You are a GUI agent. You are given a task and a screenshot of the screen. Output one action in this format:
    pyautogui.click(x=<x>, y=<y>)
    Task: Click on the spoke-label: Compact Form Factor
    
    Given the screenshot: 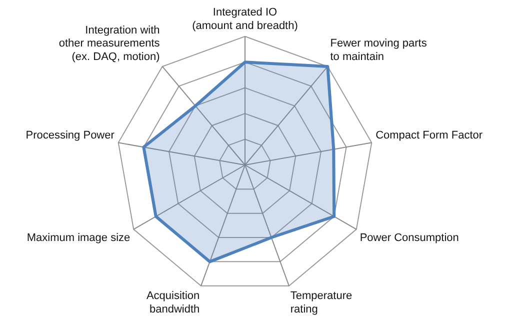 What is the action you would take?
    pyautogui.click(x=429, y=135)
    